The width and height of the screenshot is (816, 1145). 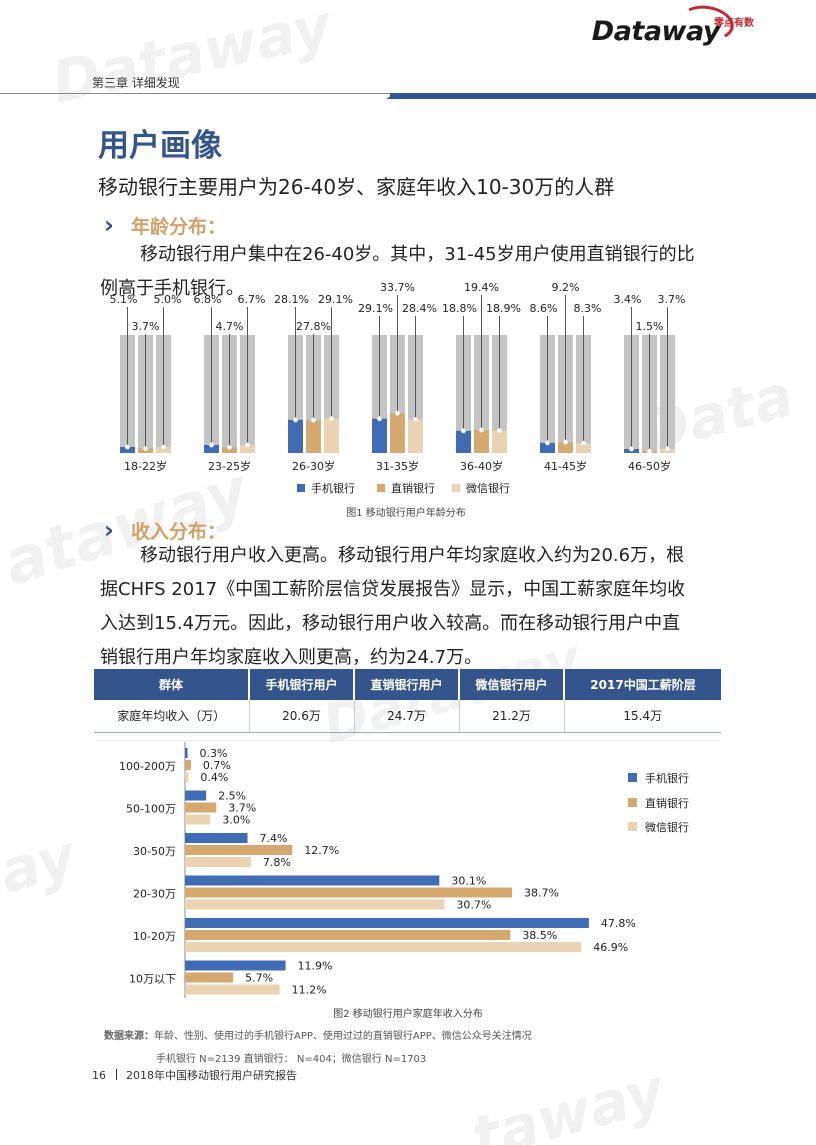 What do you see at coordinates (309, 990) in the screenshot?
I see `data-label: 11.2%` at bounding box center [309, 990].